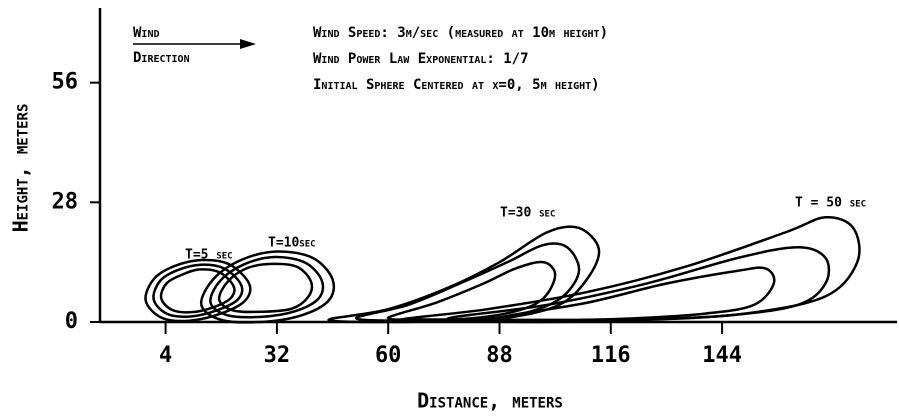 This screenshot has width=899, height=418. What do you see at coordinates (146, 33) in the screenshot?
I see `legend-title: Wind` at bounding box center [146, 33].